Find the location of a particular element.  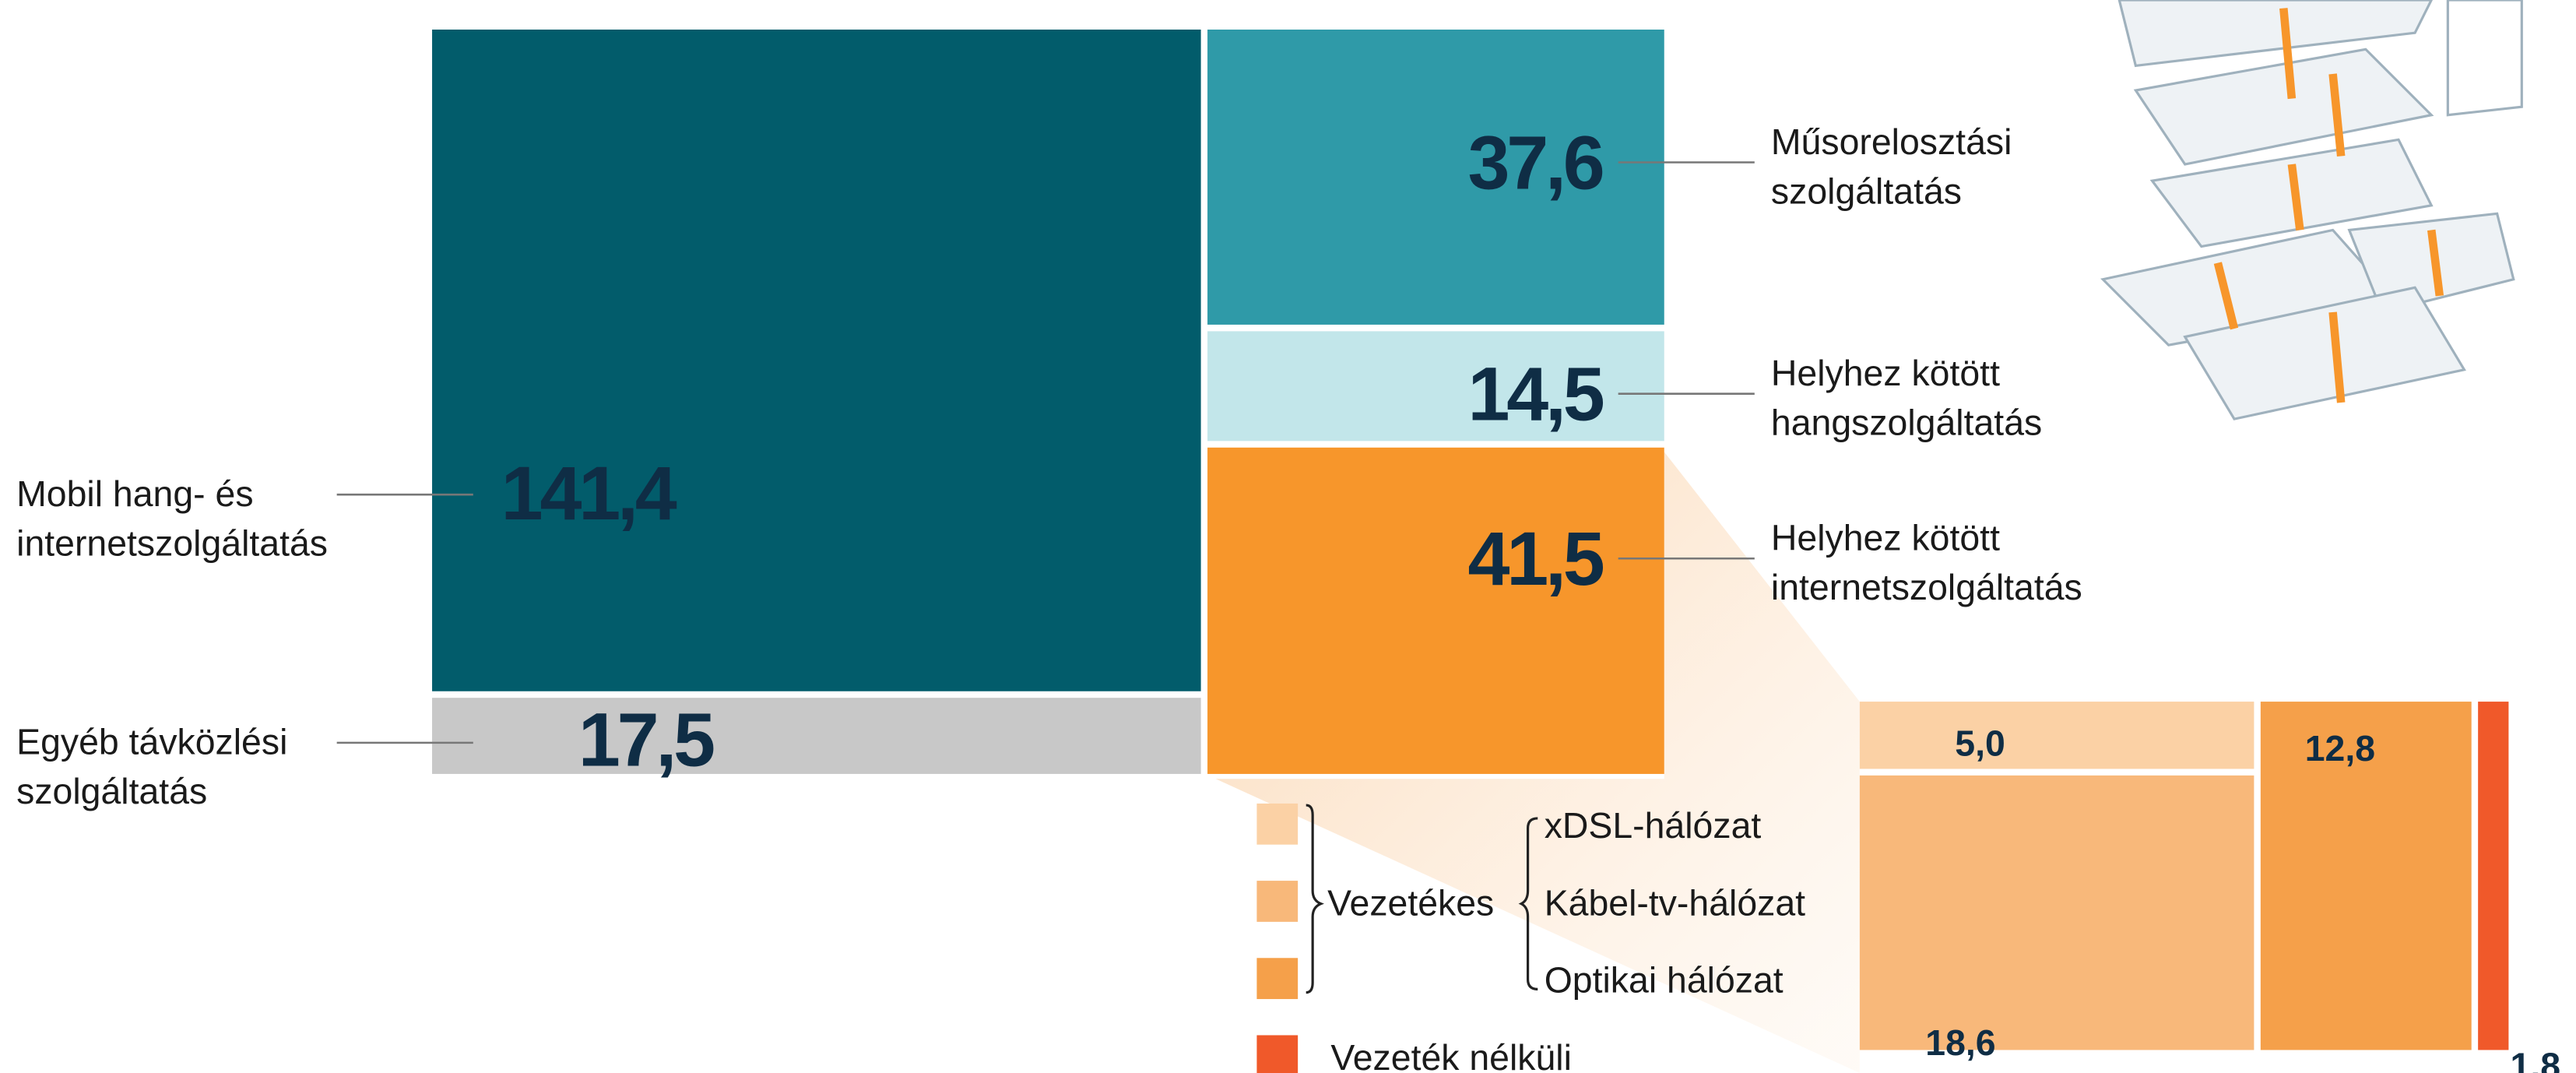

breakdown-value-label: 18,6 is located at coordinates (1960, 1042).